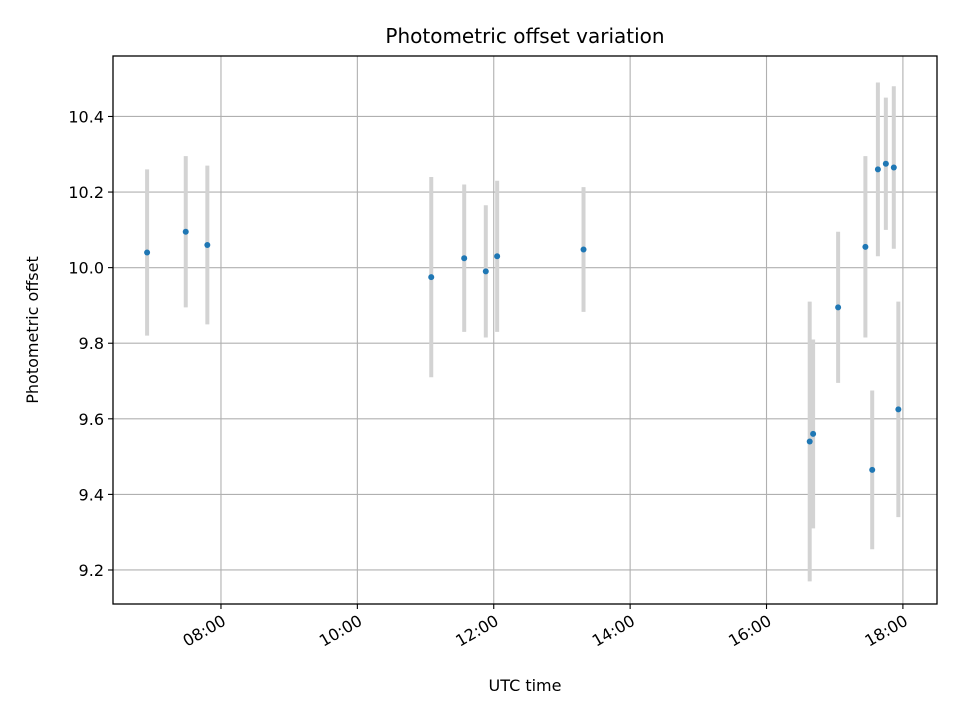 Image resolution: width=960 pixels, height=720 pixels. I want to click on x-tick-label: 12:00, so click(476, 631).